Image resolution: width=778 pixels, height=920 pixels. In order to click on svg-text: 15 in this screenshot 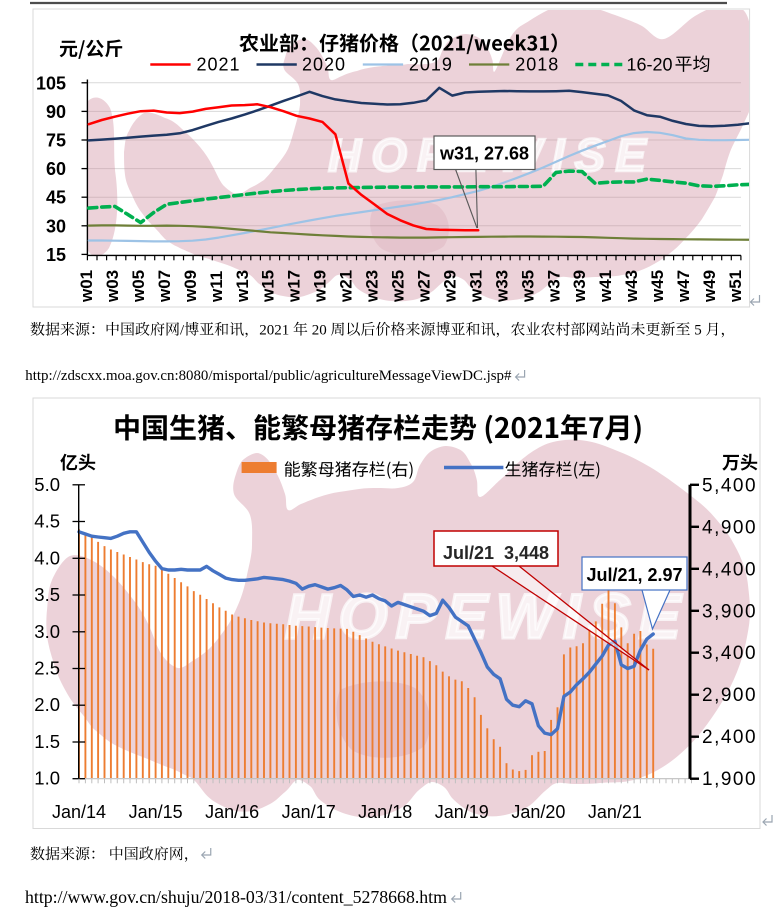, I will do `click(56, 255)`.